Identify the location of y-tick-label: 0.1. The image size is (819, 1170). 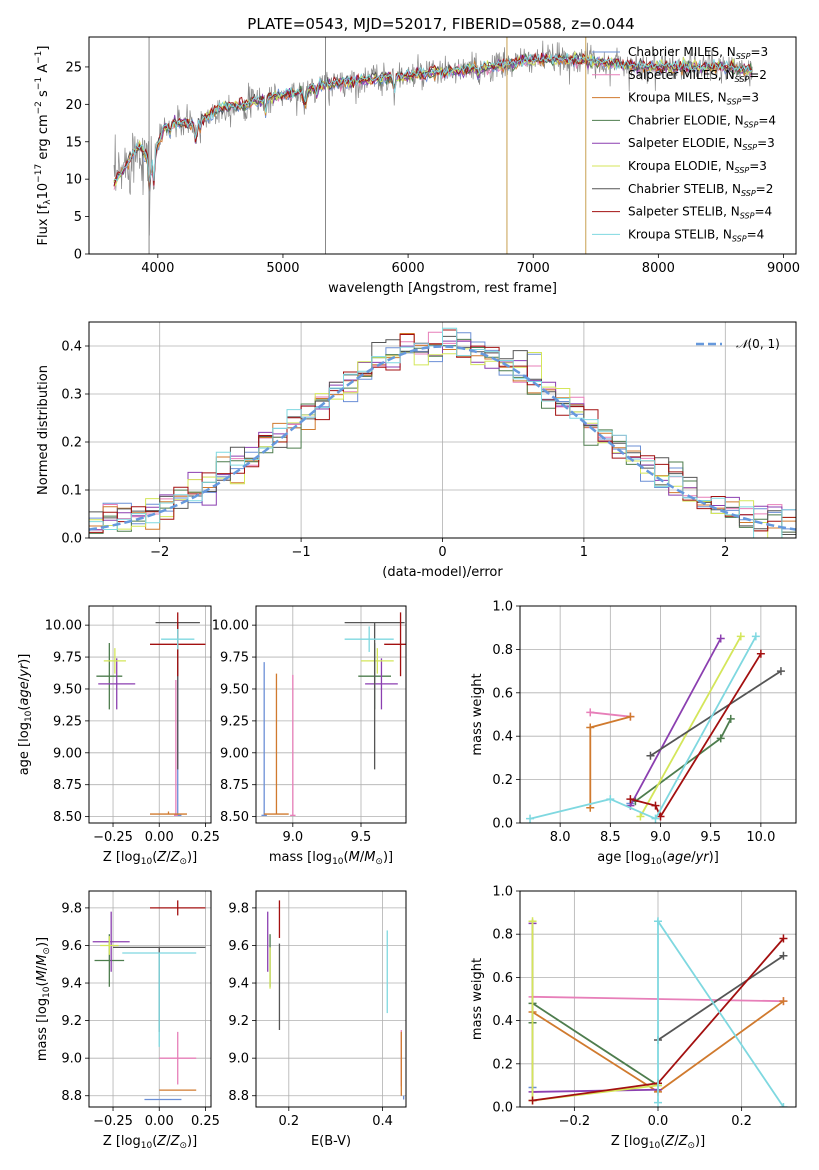
(71, 491).